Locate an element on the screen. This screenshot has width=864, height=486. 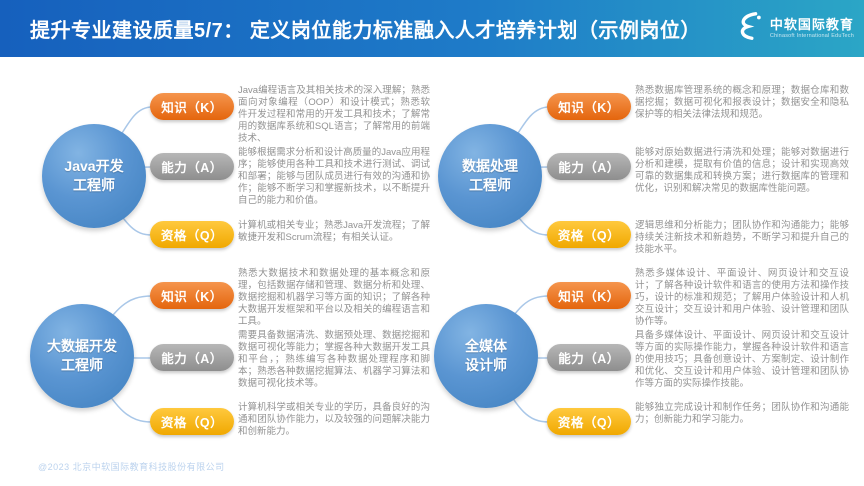
role-circle-bigdata: 大数据开发 工程师 is located at coordinates (82, 356).